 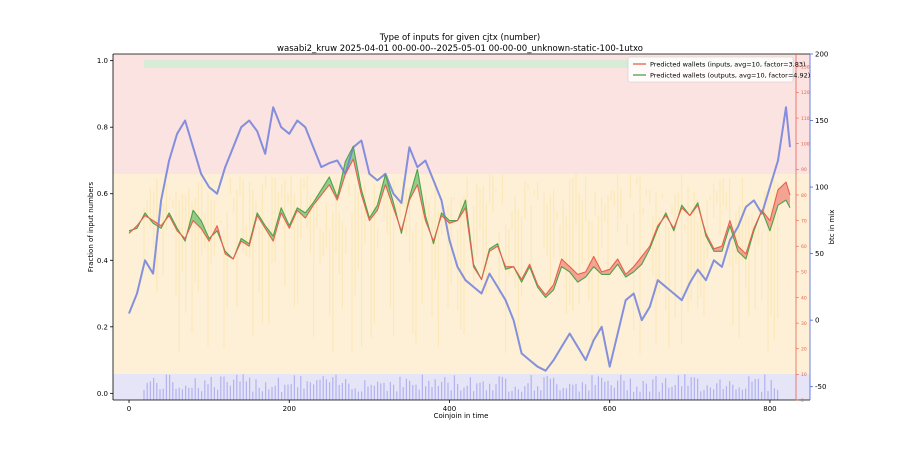 I want to click on x-tick-label: 600, so click(x=609, y=409).